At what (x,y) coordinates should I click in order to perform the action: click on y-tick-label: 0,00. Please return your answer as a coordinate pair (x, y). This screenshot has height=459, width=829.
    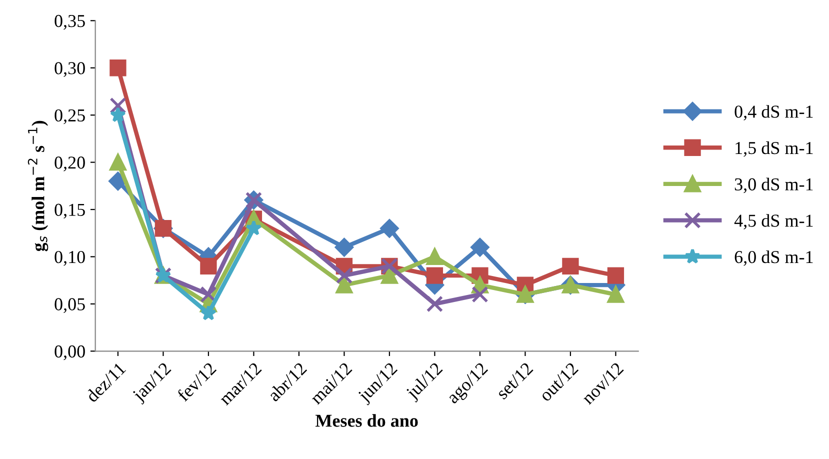
    Looking at the image, I should click on (69, 352).